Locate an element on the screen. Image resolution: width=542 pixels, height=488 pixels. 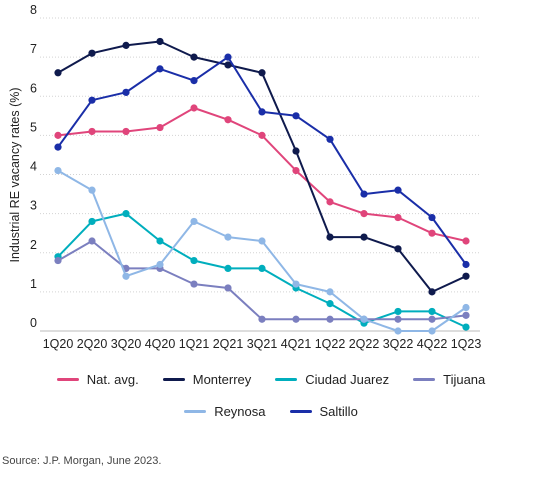
legend-item-ciudad-juarez: Ciudad Juarez is located at coordinates (332, 379).